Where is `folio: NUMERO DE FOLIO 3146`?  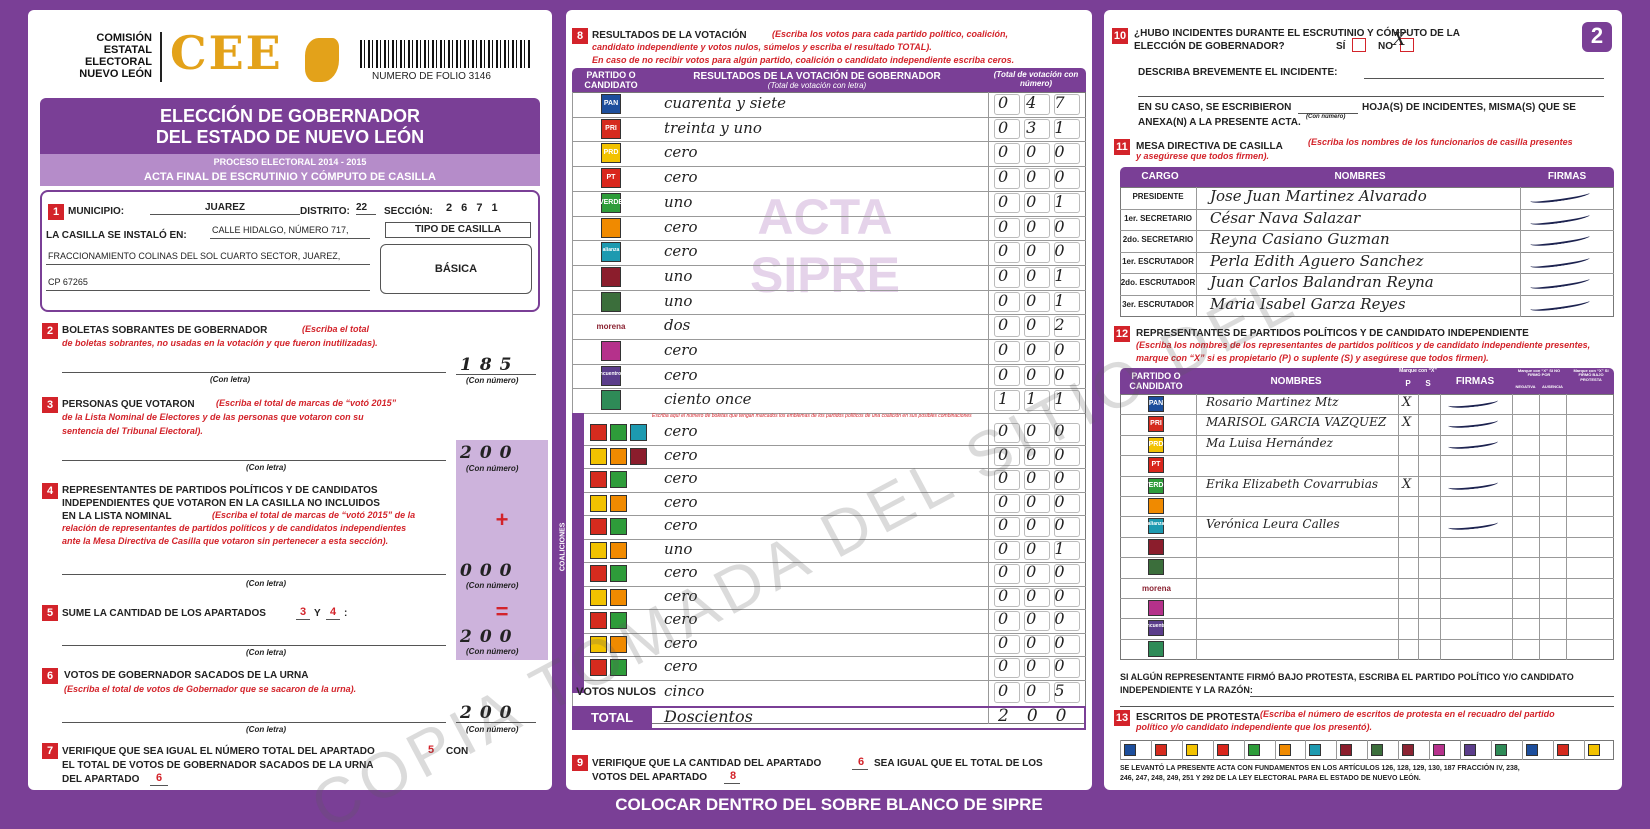 folio: NUMERO DE FOLIO 3146 is located at coordinates (431, 76).